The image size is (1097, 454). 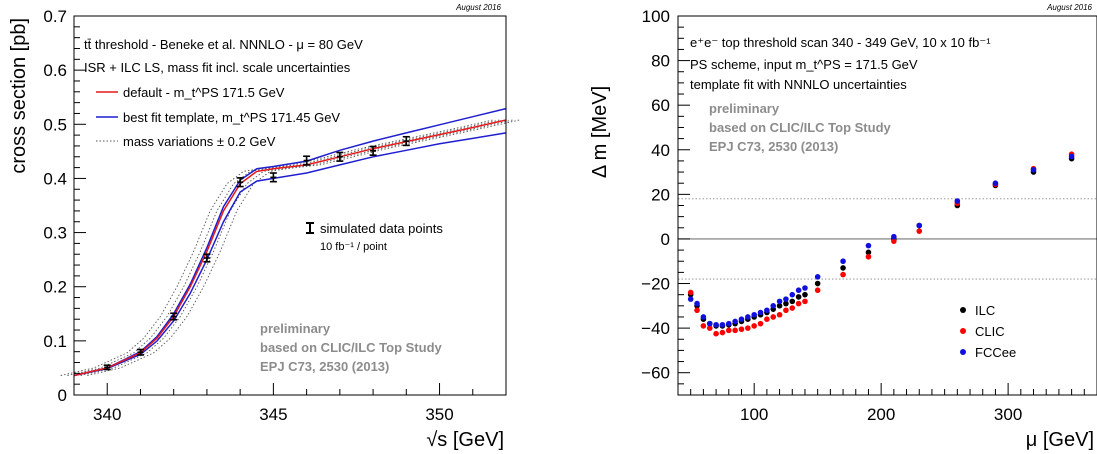 What do you see at coordinates (439, 414) in the screenshot?
I see `left-x-tick-label: 350` at bounding box center [439, 414].